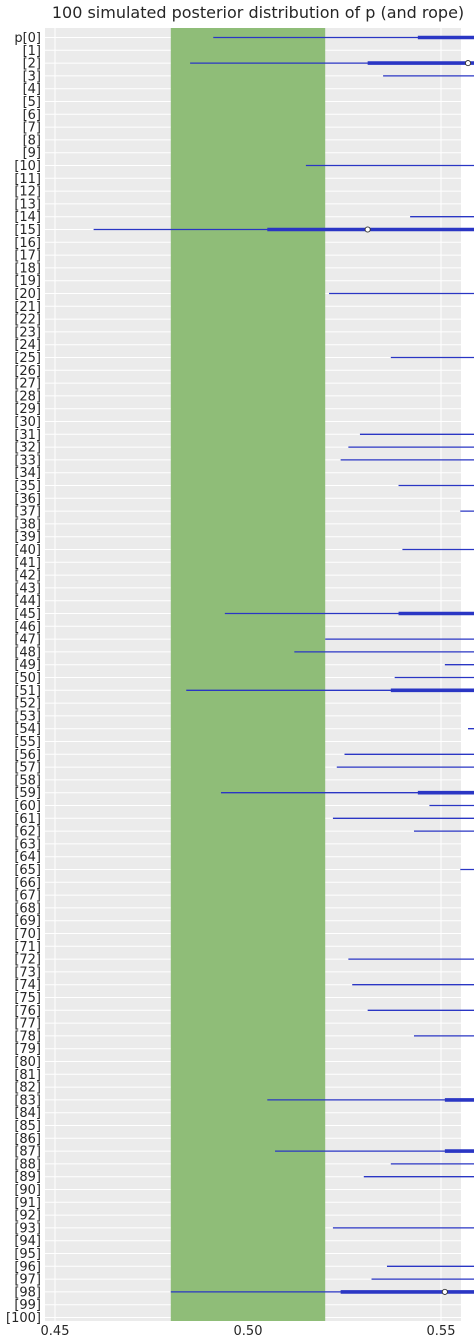 This screenshot has width=474, height=1340. Describe the element at coordinates (27, 281) in the screenshot. I see `y-tick-label: [19]` at that location.